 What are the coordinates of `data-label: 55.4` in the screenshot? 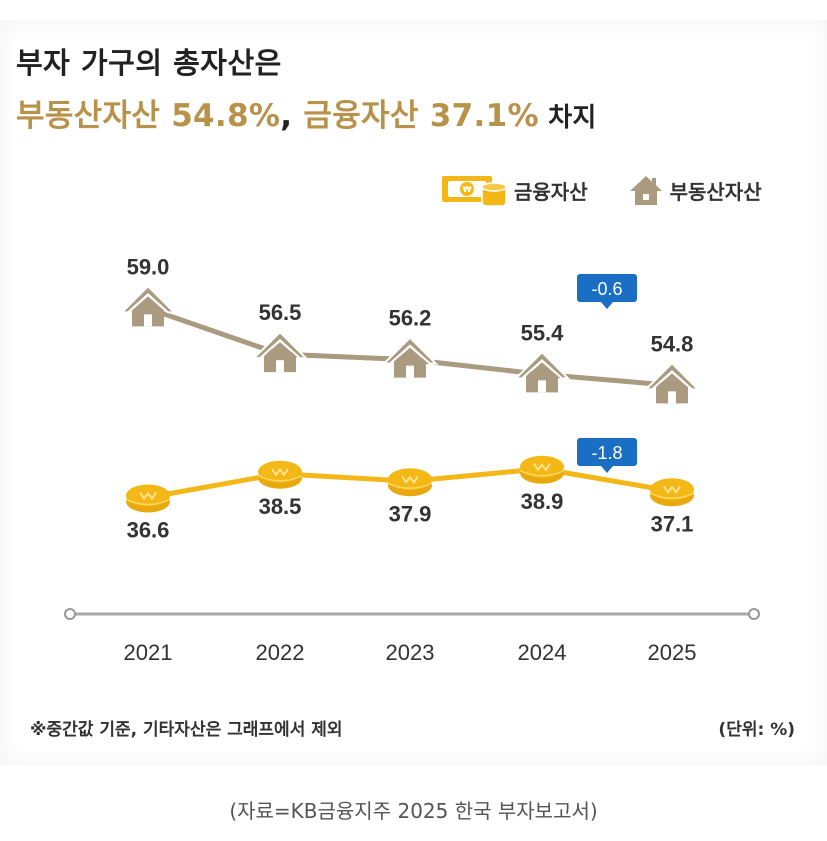 It's located at (543, 332).